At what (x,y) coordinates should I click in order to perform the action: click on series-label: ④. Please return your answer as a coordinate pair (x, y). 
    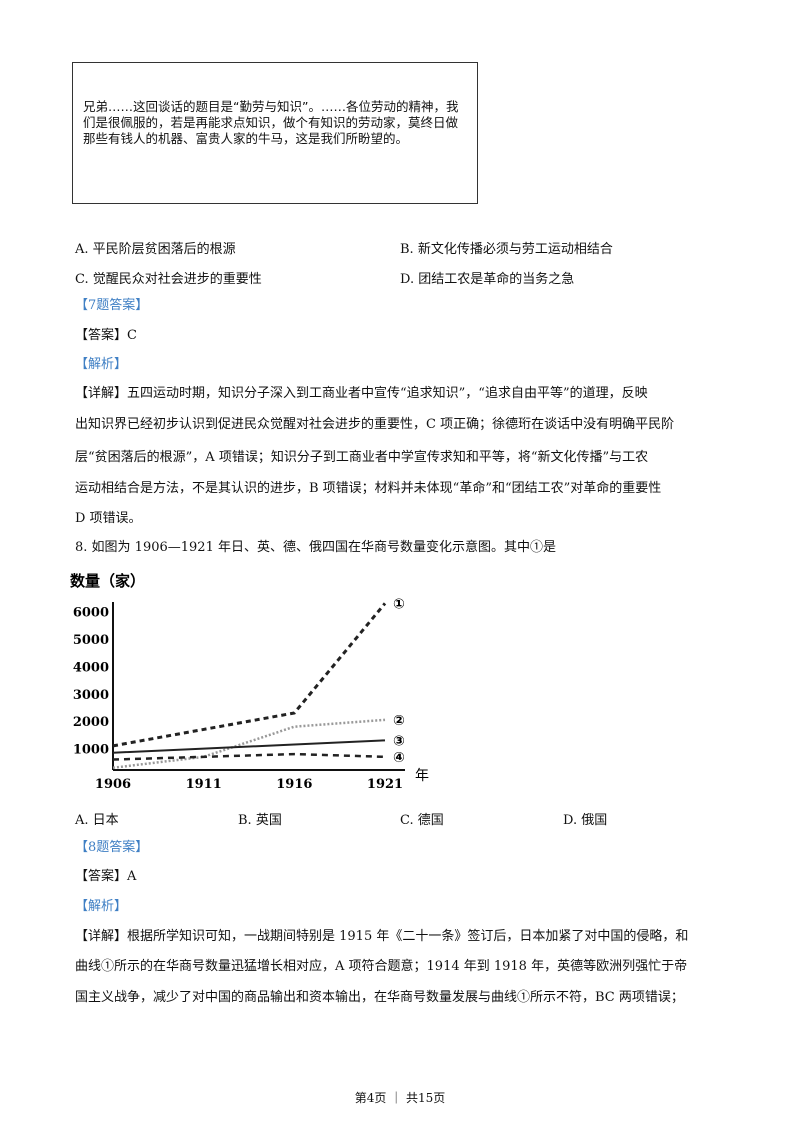
    Looking at the image, I should click on (399, 758).